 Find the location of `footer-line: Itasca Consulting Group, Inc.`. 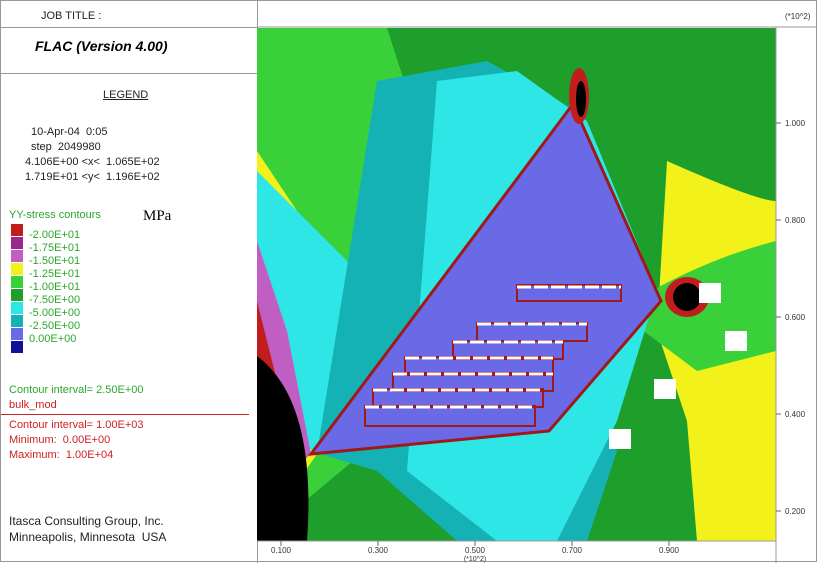

footer-line: Itasca Consulting Group, Inc. is located at coordinates (86, 521).